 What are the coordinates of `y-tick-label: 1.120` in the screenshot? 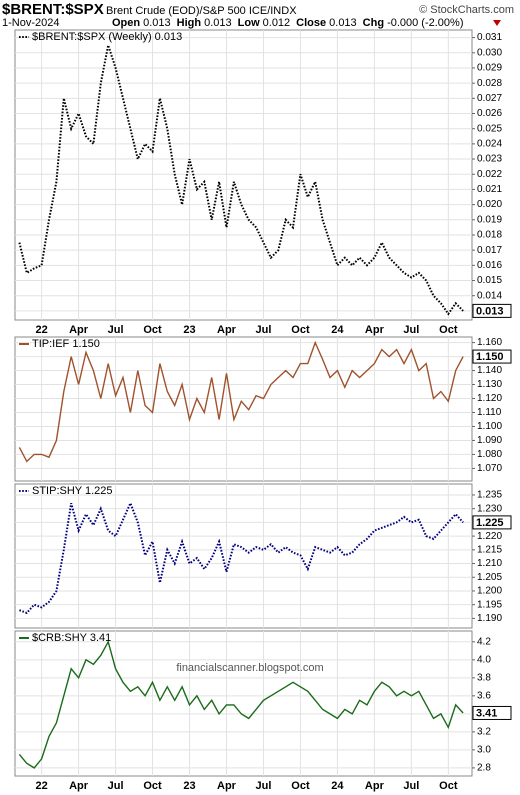 It's located at (489, 398).